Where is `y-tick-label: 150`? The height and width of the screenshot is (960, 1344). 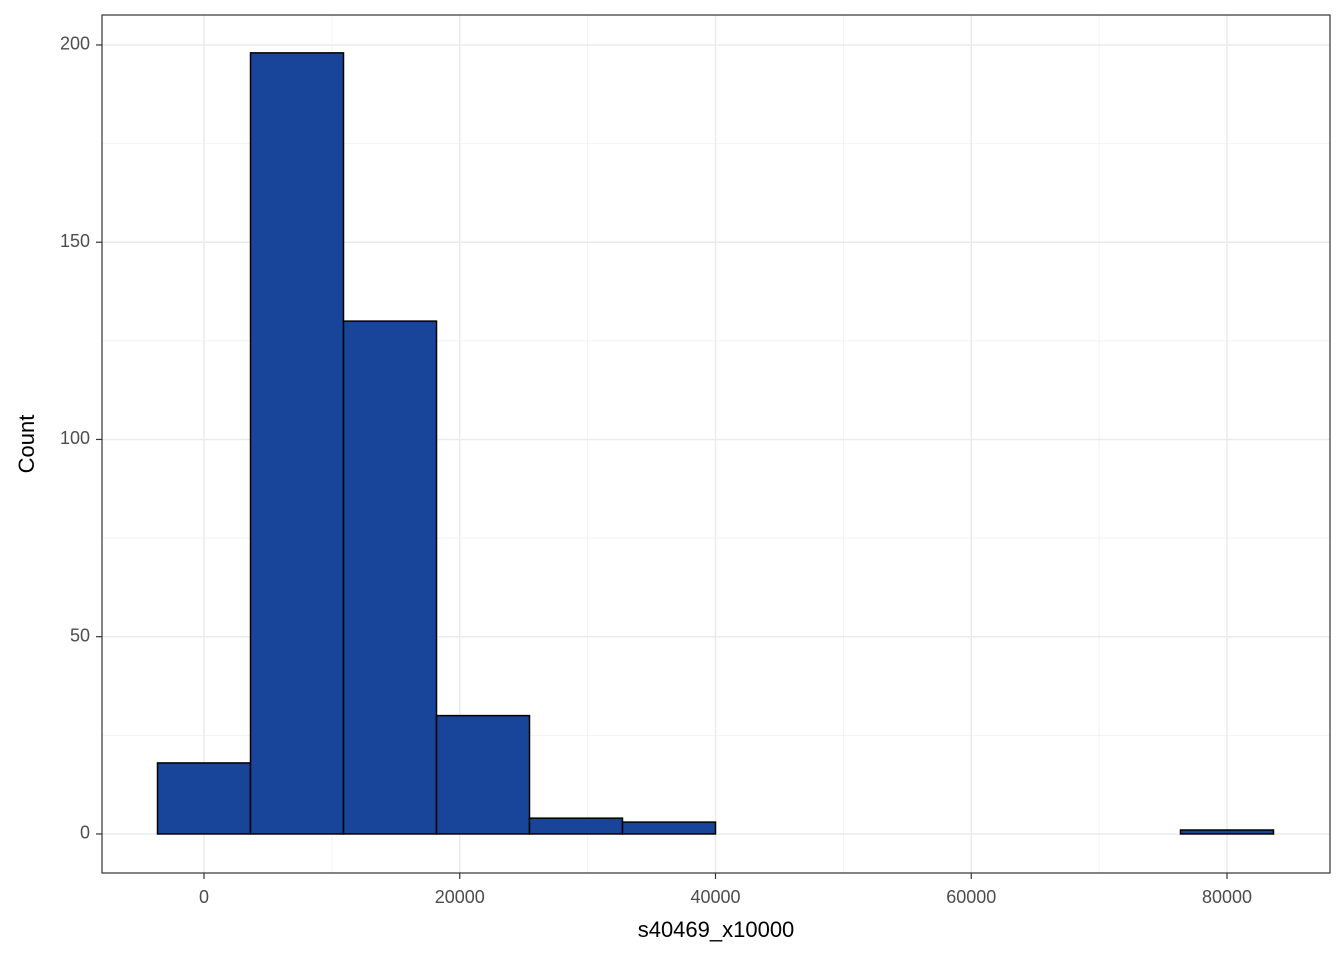
y-tick-label: 150 is located at coordinates (75, 241).